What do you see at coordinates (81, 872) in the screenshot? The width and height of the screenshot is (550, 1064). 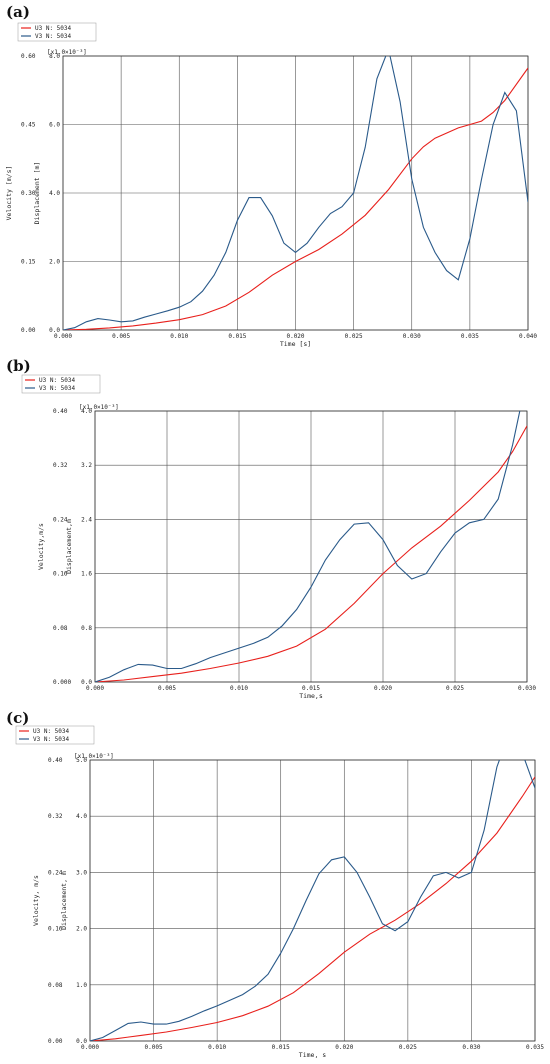 I see `y-right-tick-label: 3.0` at bounding box center [81, 872].